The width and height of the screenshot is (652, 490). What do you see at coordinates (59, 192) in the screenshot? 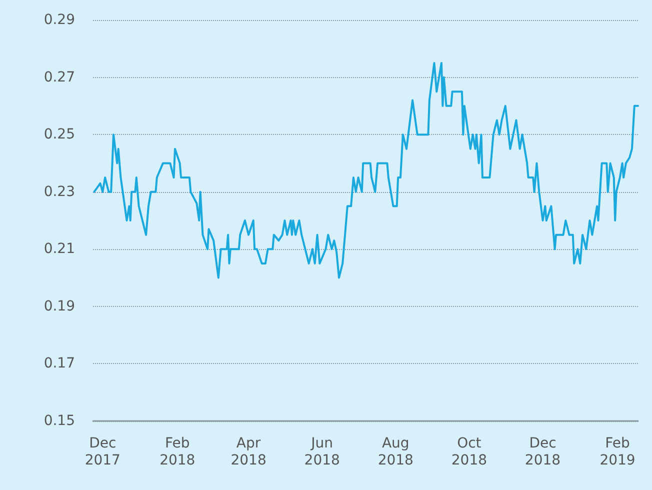
I see `y-tick-label: 0.23` at bounding box center [59, 192].